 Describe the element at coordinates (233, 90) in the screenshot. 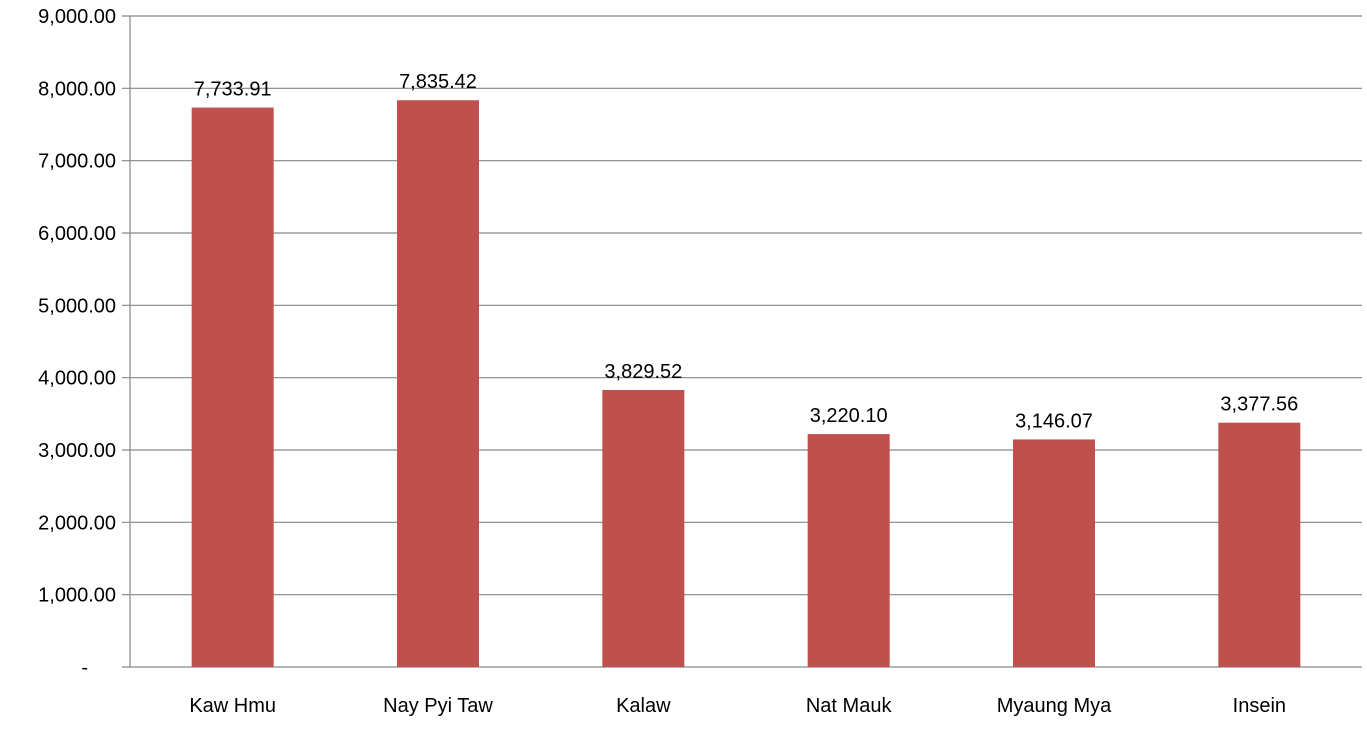

I see `data-label: 7,733.91` at that location.